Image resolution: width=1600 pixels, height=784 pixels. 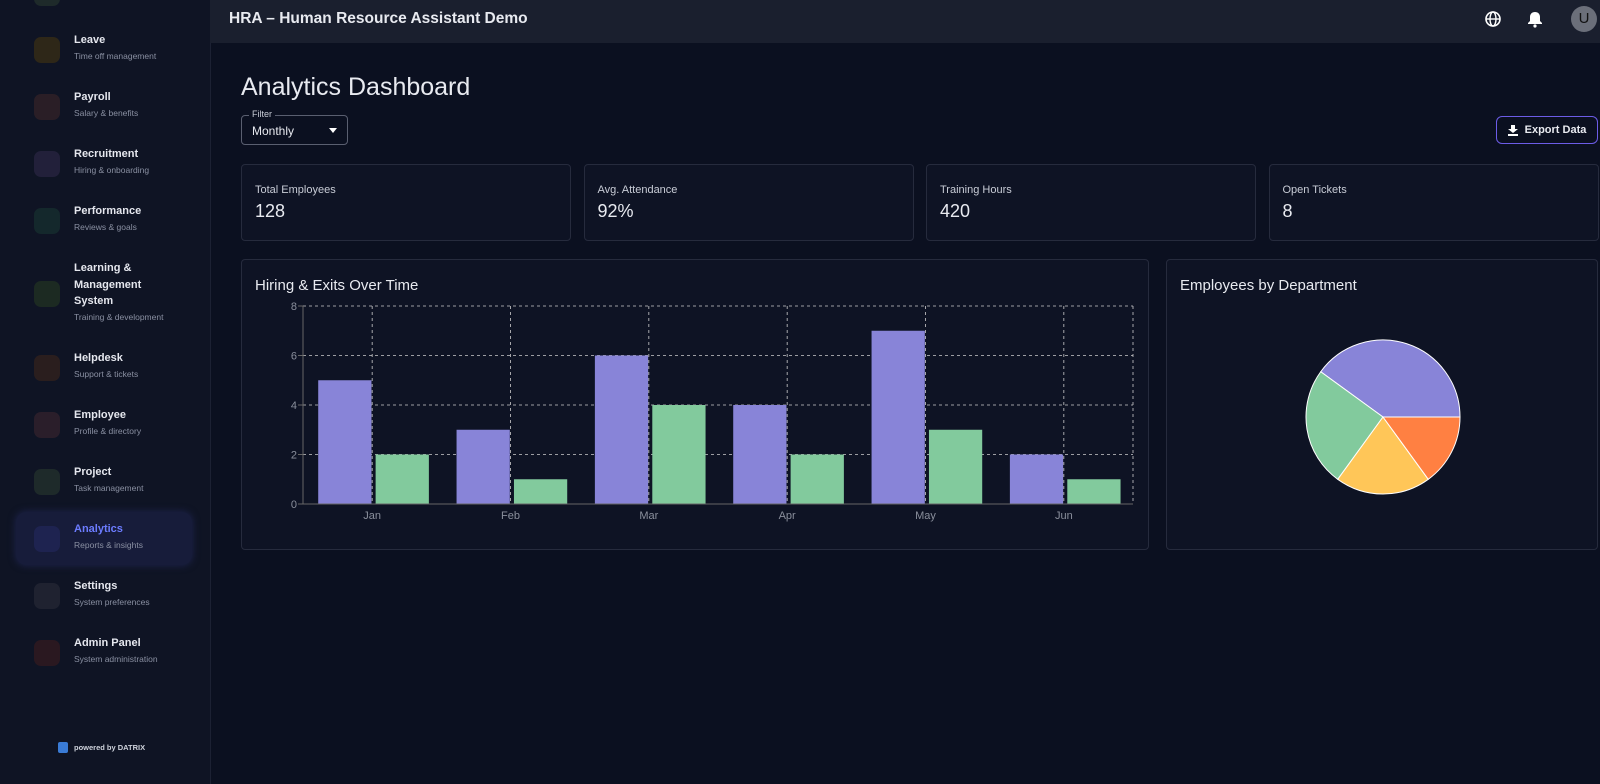 I want to click on nav-title: Helpdesk, so click(x=98, y=358).